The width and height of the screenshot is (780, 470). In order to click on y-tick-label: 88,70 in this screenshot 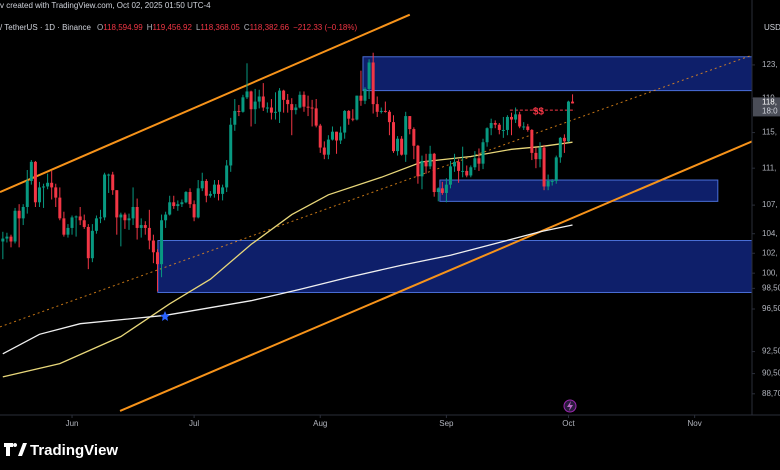, I will do `click(771, 393)`.